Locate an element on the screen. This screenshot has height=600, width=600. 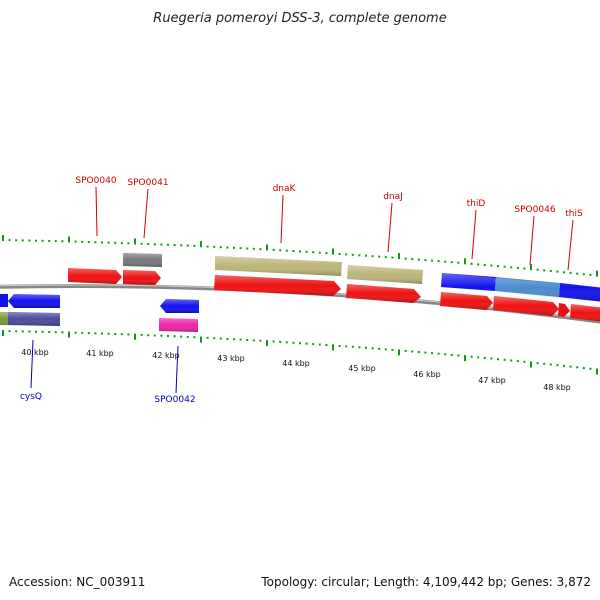
label-dnaJ: dnaJ is located at coordinates (393, 197).